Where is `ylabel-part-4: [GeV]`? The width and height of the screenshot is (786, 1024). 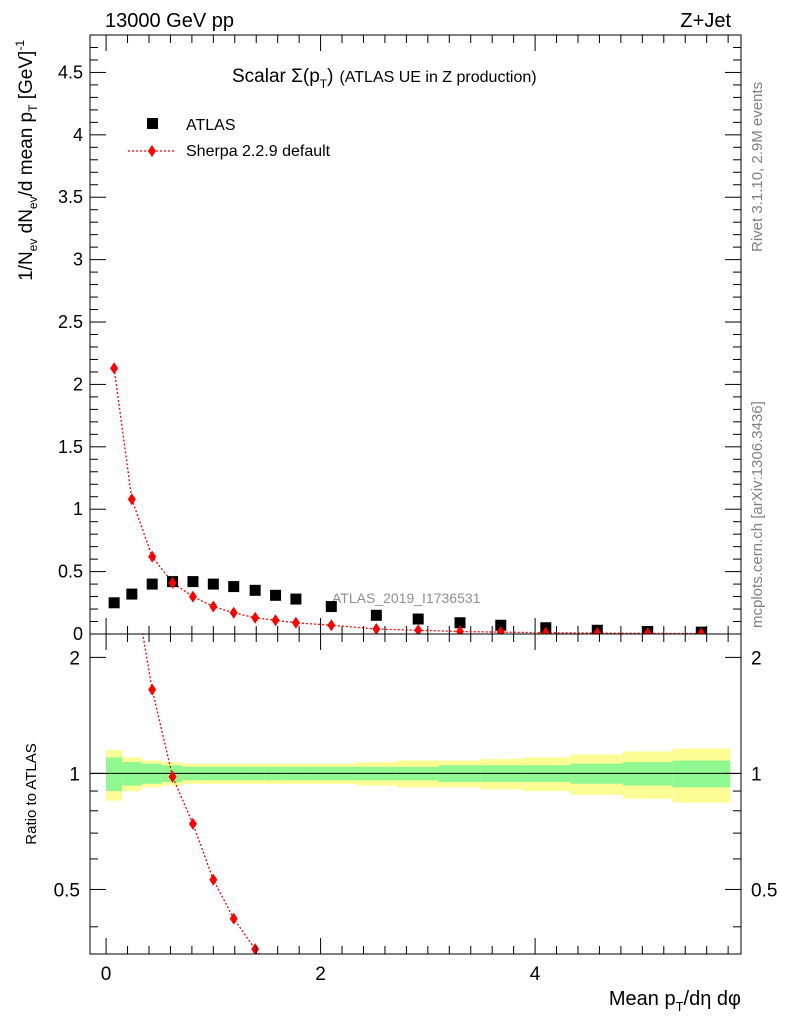 ylabel-part-4: [GeV] is located at coordinates (26, 78).